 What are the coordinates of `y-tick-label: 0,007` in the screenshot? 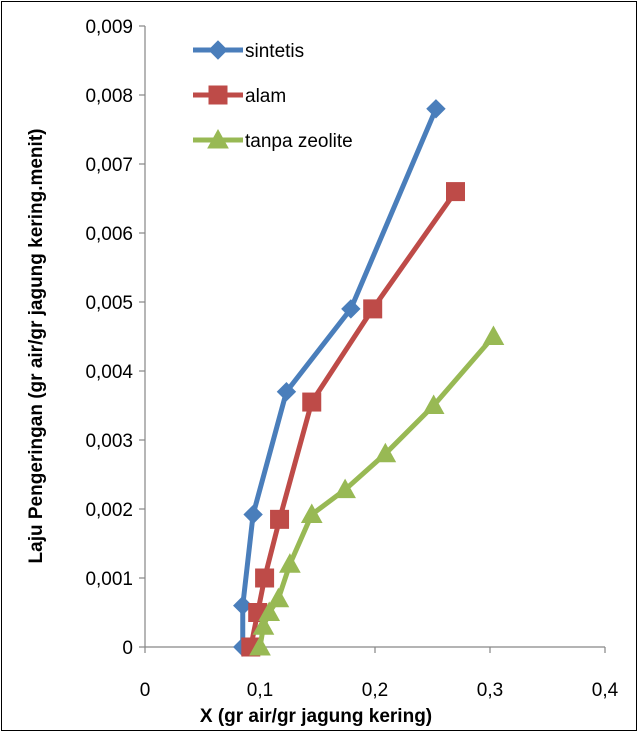 It's located at (109, 165).